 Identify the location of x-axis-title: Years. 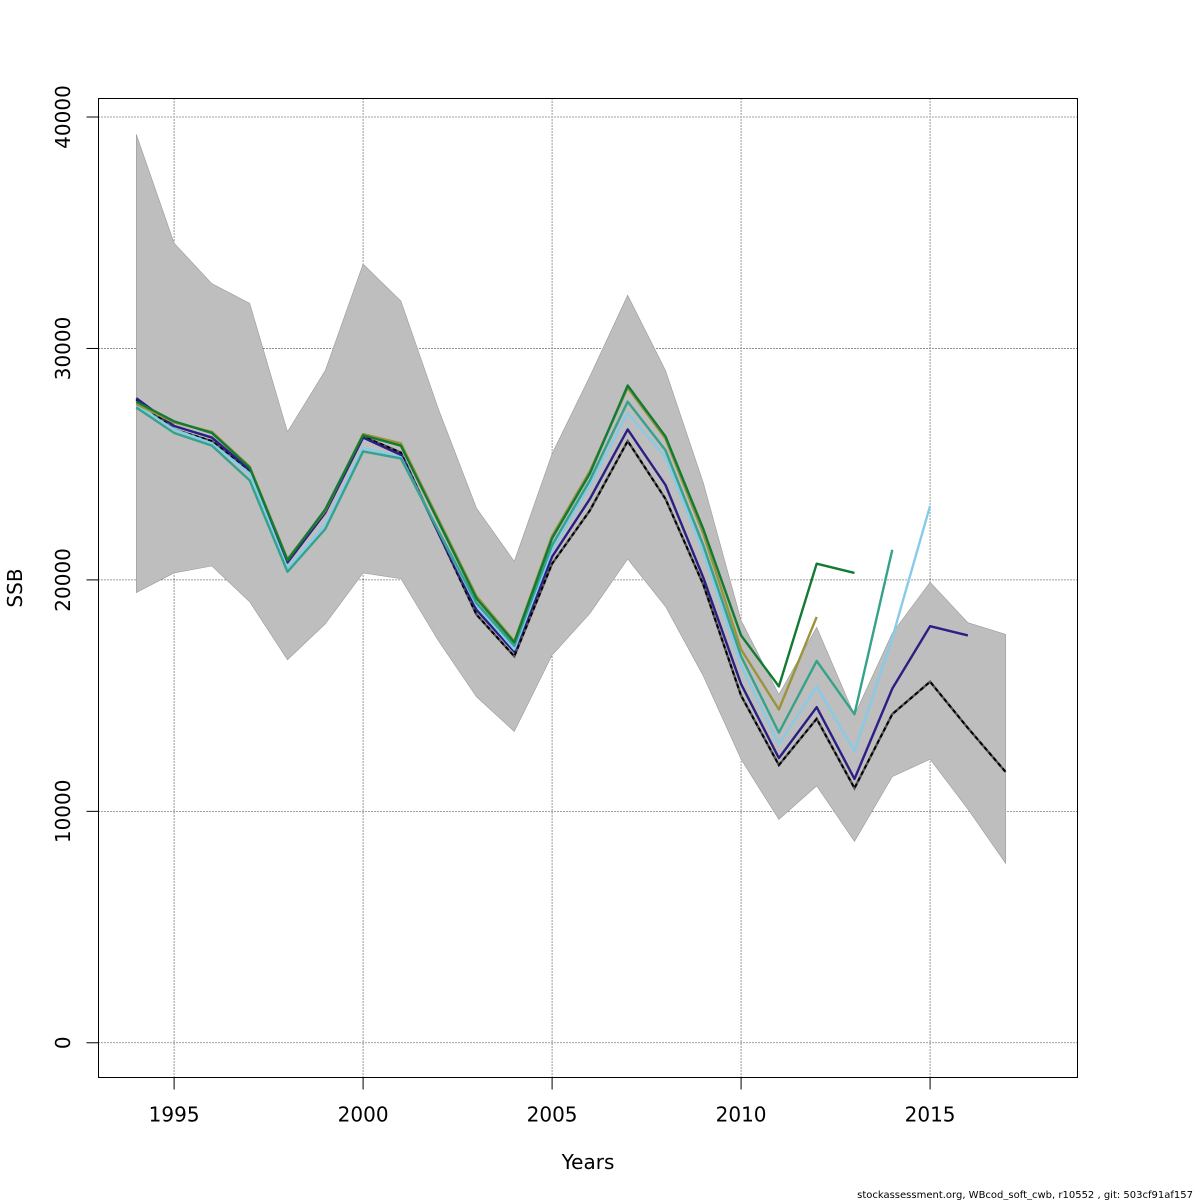
(588, 1162).